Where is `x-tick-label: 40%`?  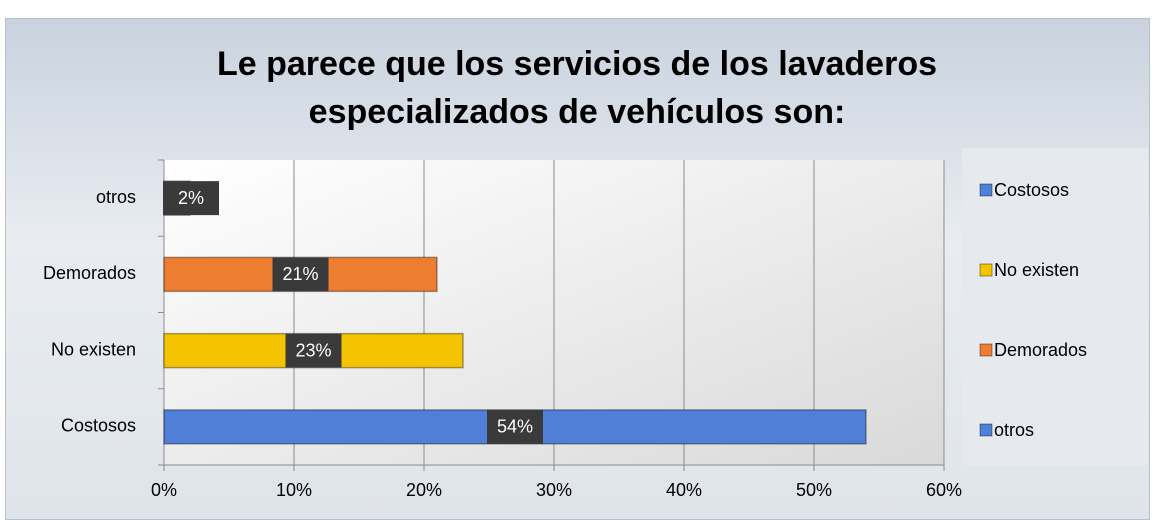
x-tick-label: 40% is located at coordinates (684, 490).